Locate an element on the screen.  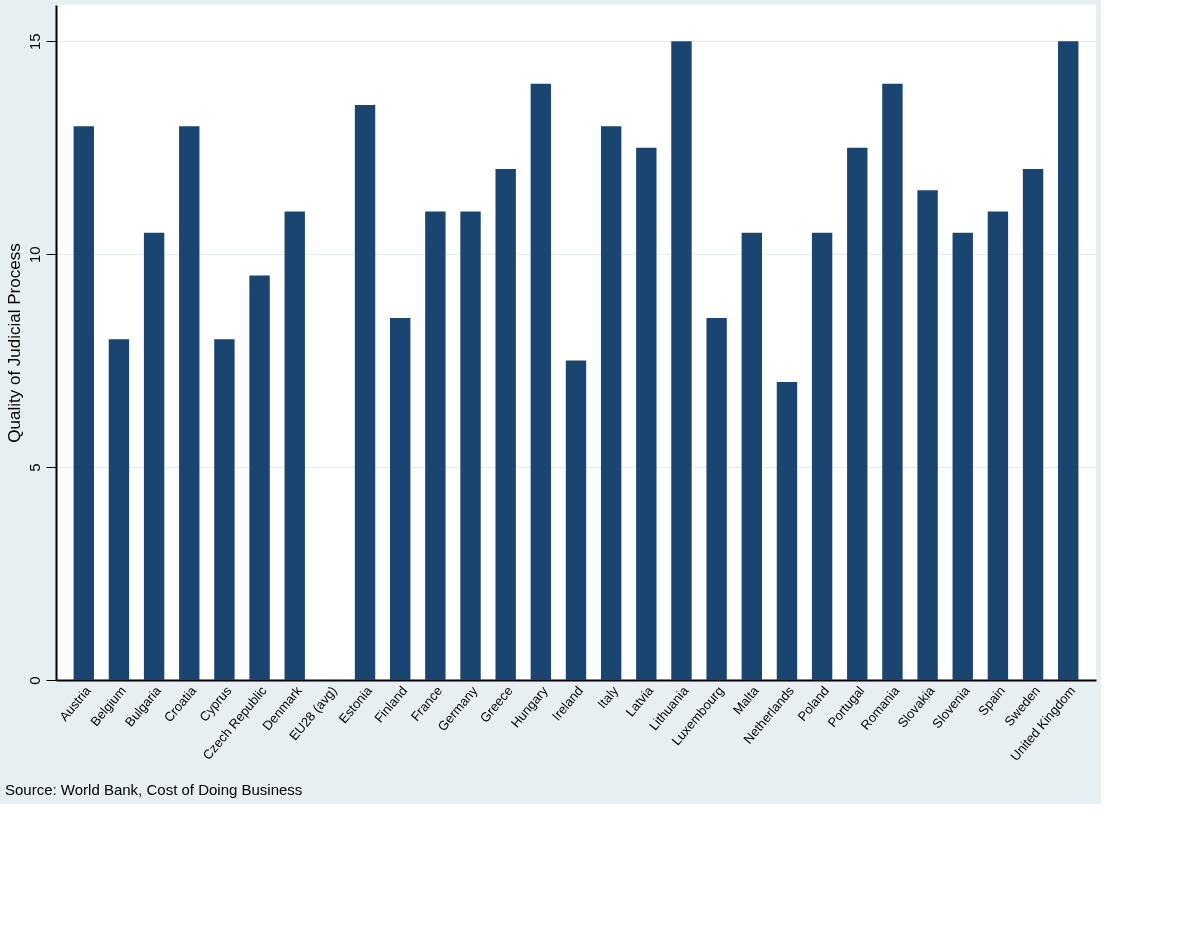
y-tick-label: 0 is located at coordinates (34, 680).